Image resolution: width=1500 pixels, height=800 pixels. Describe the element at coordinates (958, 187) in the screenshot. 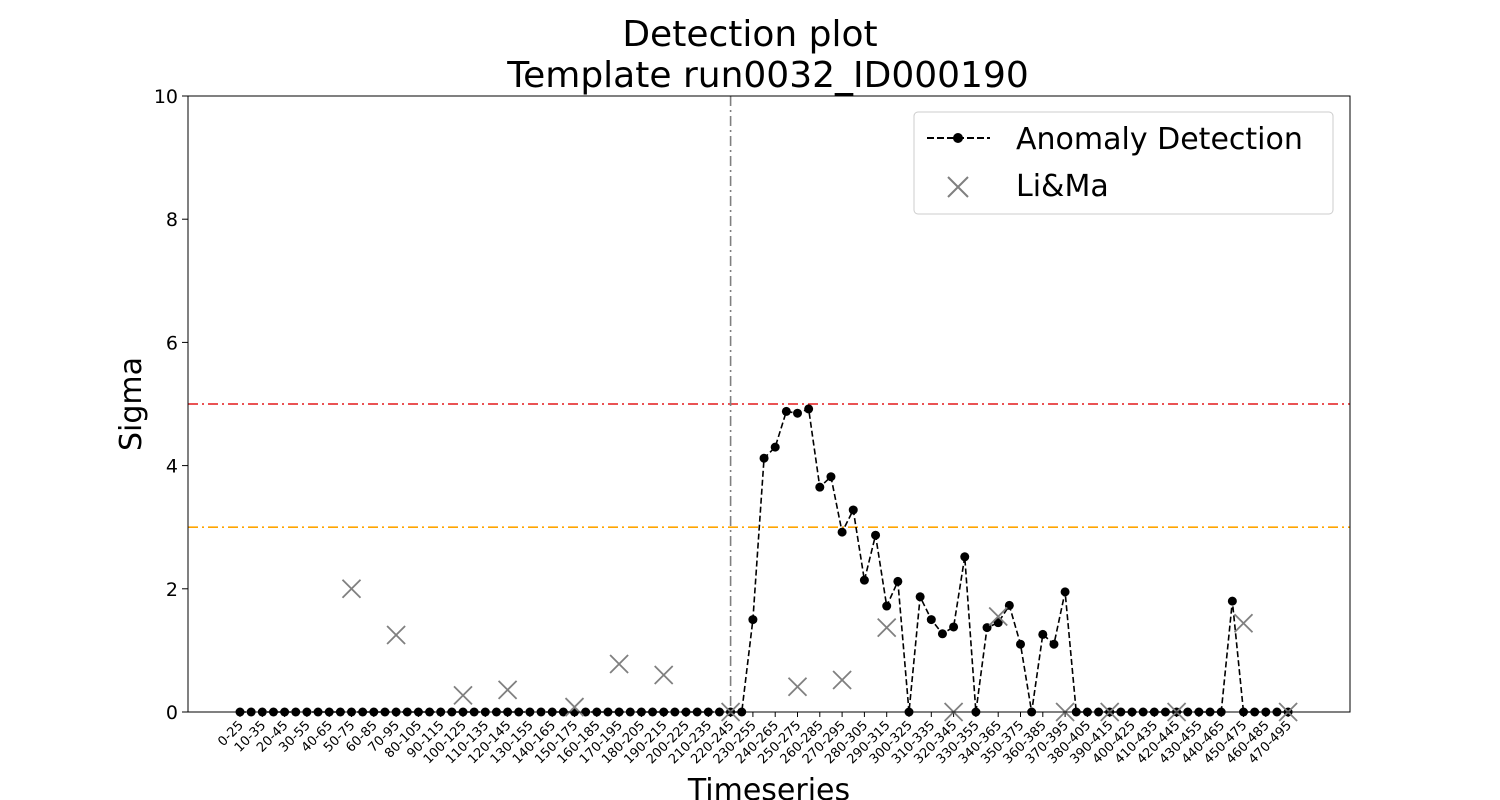

I see `legend-lima-cross-icon` at that location.